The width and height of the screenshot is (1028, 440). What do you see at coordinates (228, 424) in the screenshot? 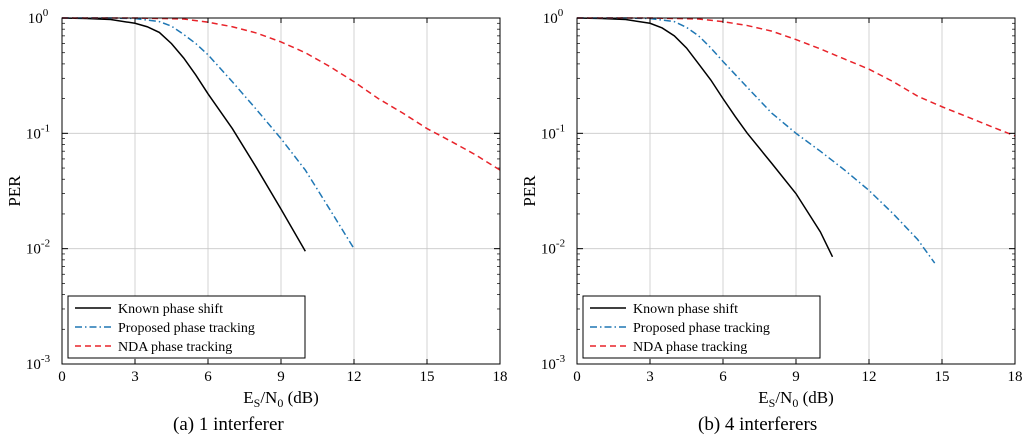
I see `panel-caption: (a) 1 interferer` at bounding box center [228, 424].